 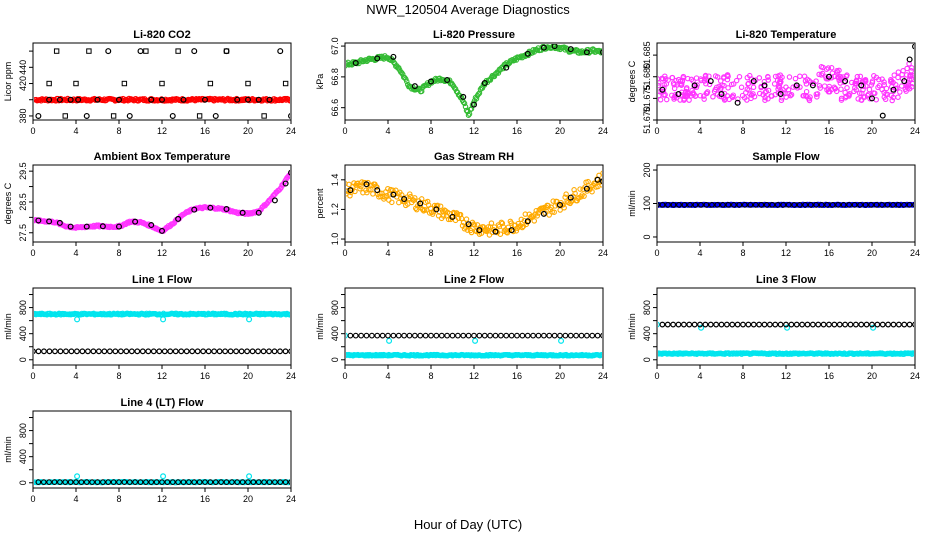 What do you see at coordinates (23, 83) in the screenshot?
I see `y-tick-label: 420` at bounding box center [23, 83].